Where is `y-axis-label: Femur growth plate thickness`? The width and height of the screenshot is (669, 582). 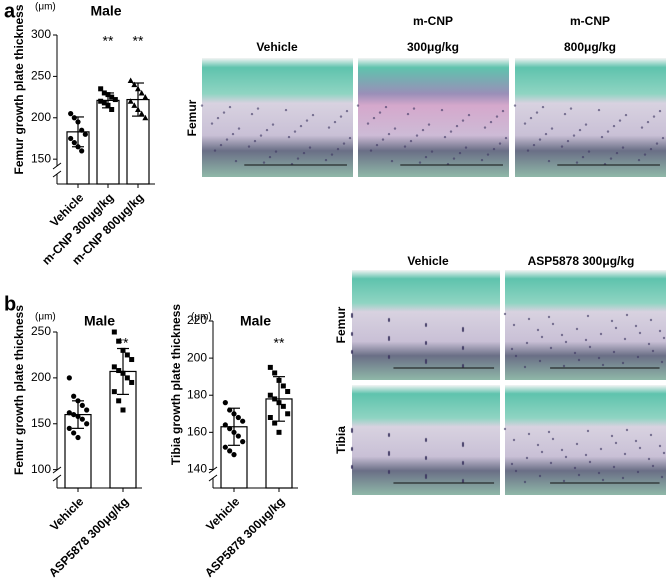
y-axis-label: Femur growth plate thickness is located at coordinates (19, 390).